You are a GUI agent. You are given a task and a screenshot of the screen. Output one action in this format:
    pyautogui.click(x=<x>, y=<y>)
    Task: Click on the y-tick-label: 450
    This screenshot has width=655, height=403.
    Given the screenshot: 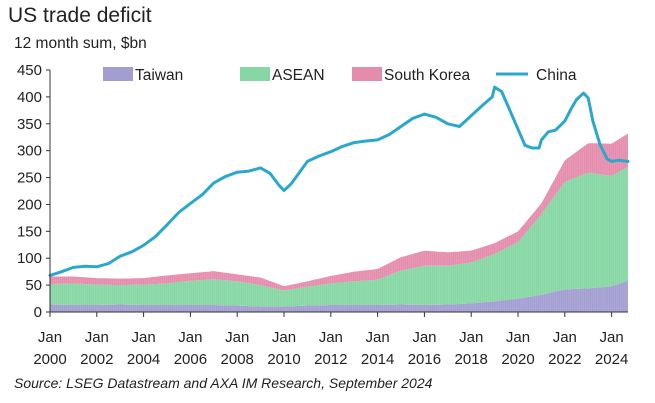 What is the action you would take?
    pyautogui.click(x=29, y=70)
    